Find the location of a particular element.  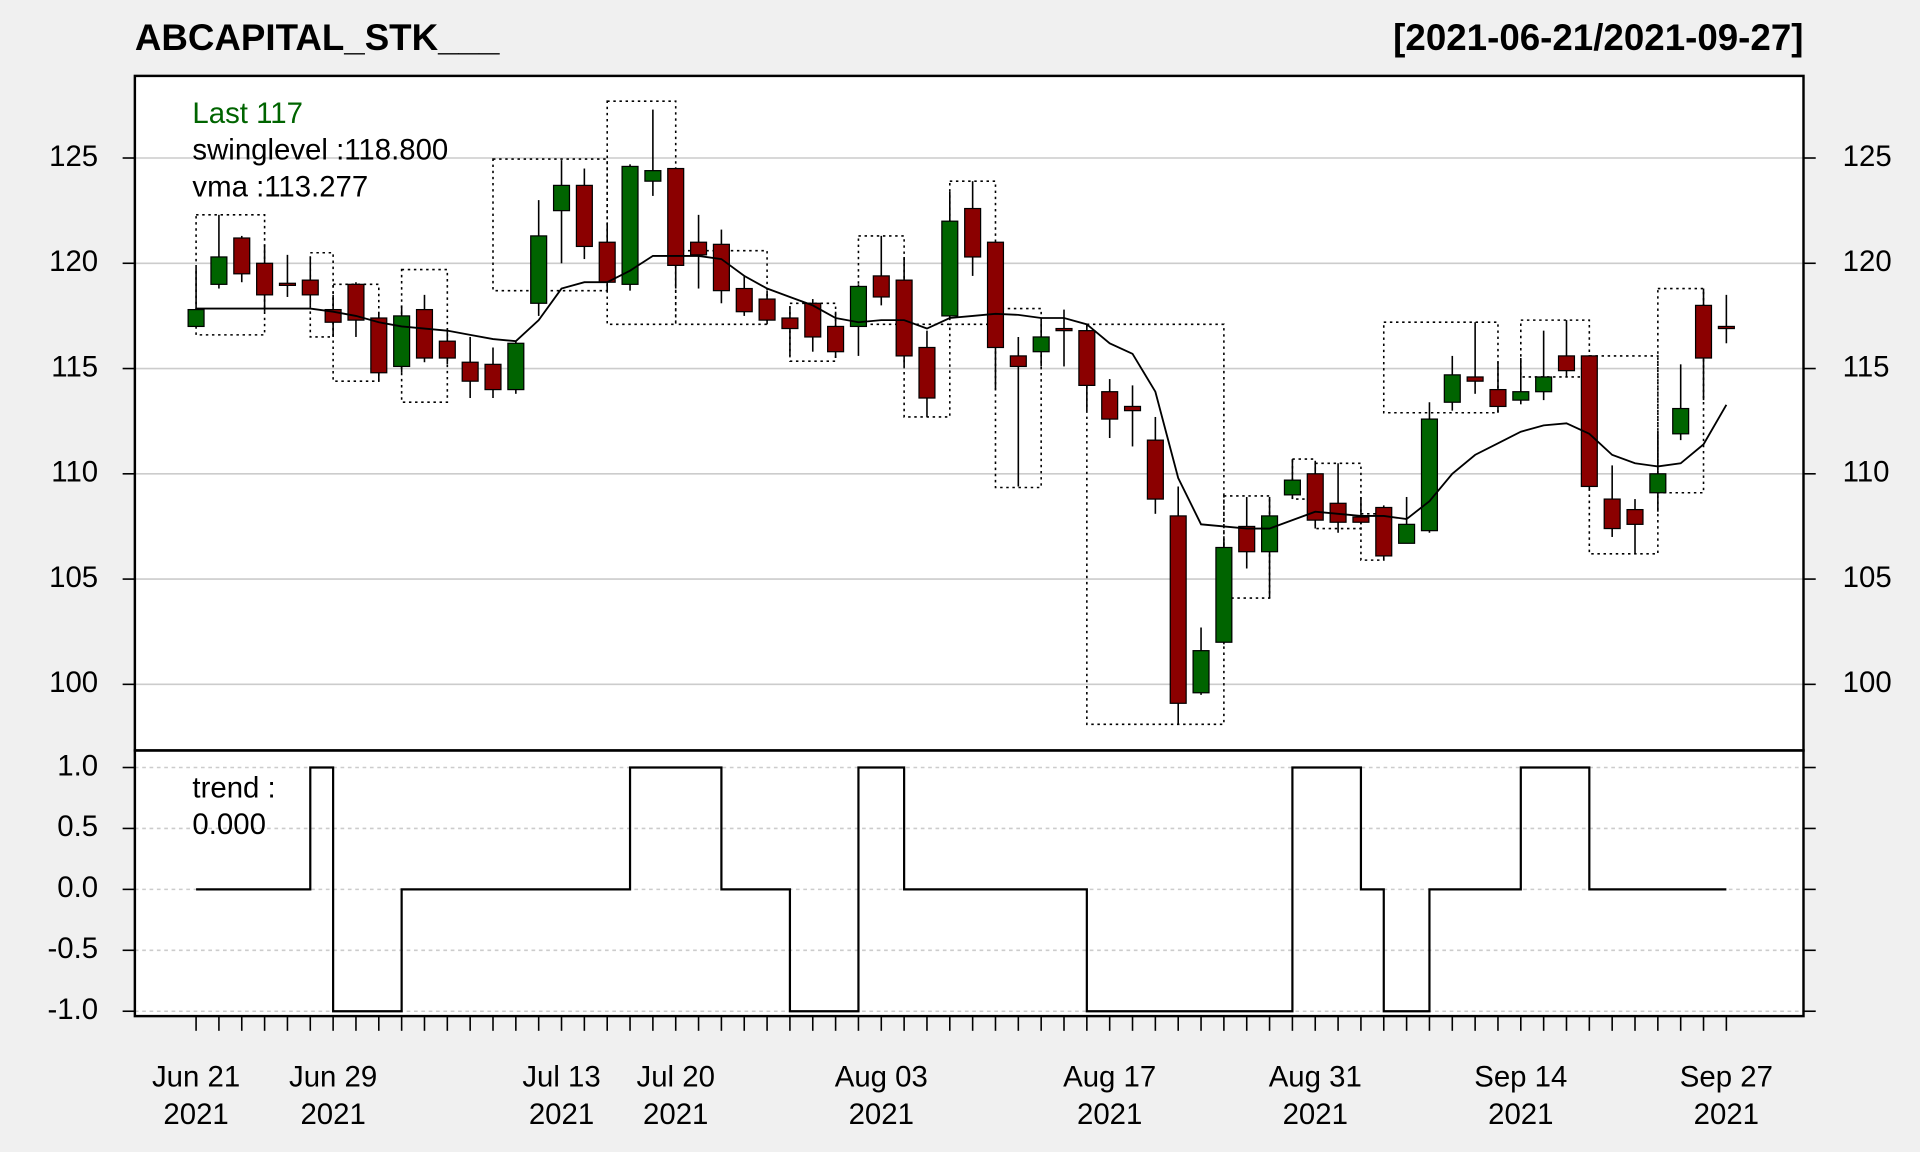

x-tick-label: Jun 29 is located at coordinates (333, 1076).